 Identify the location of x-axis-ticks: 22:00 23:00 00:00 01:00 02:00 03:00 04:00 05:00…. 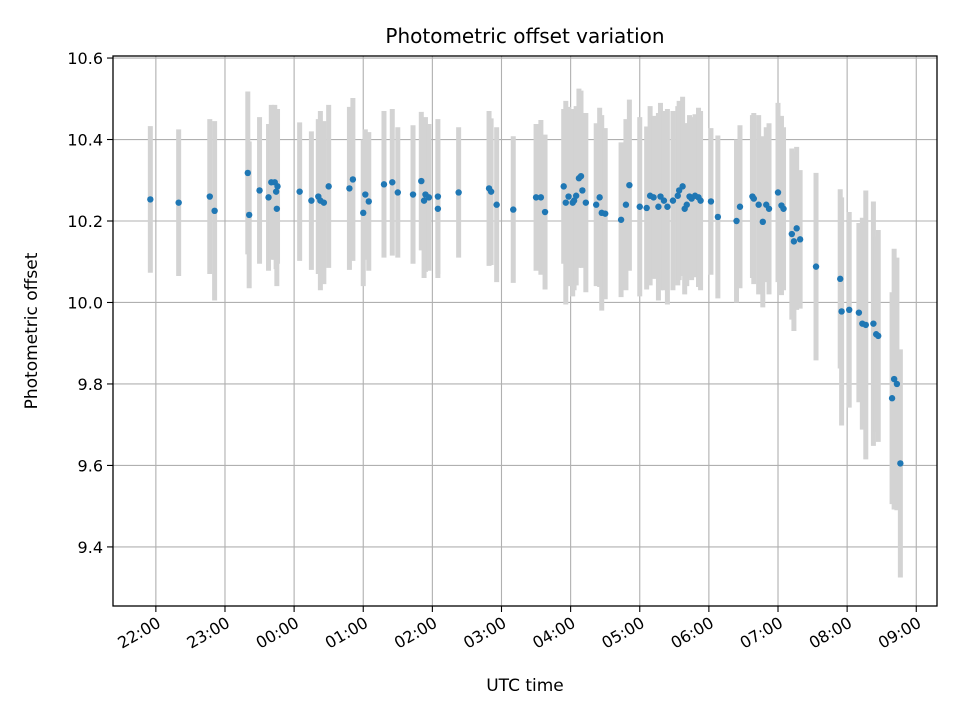
(519, 629).